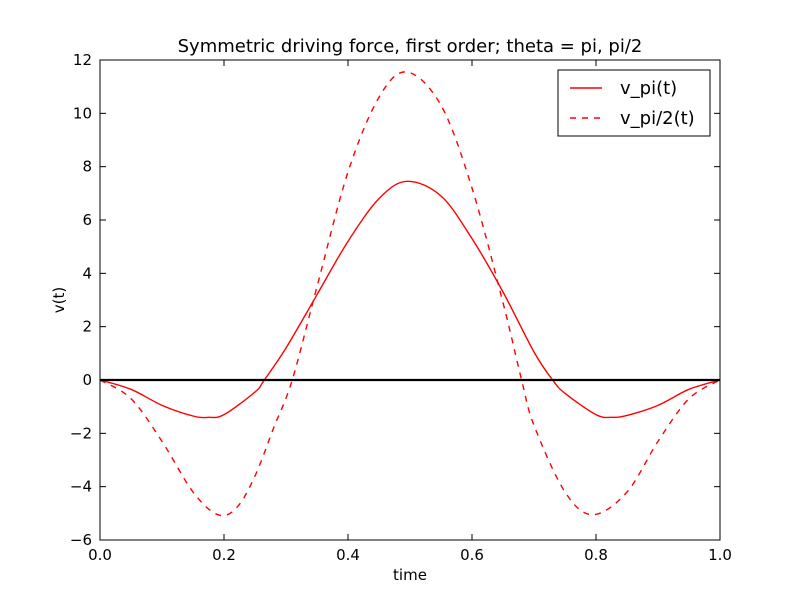 This screenshot has height=600, width=800. Describe the element at coordinates (410, 575) in the screenshot. I see `x-axis-label: time` at that location.